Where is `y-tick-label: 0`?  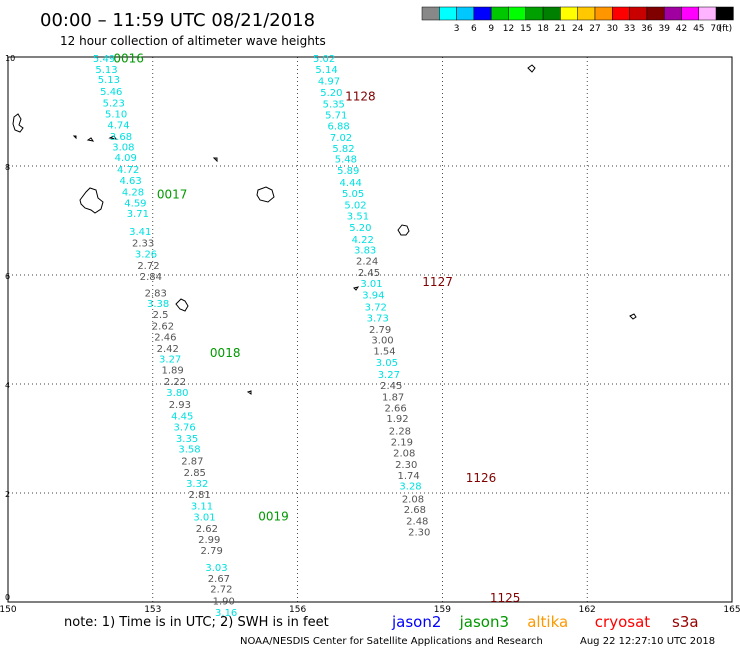 y-tick-label: 0 is located at coordinates (7, 597).